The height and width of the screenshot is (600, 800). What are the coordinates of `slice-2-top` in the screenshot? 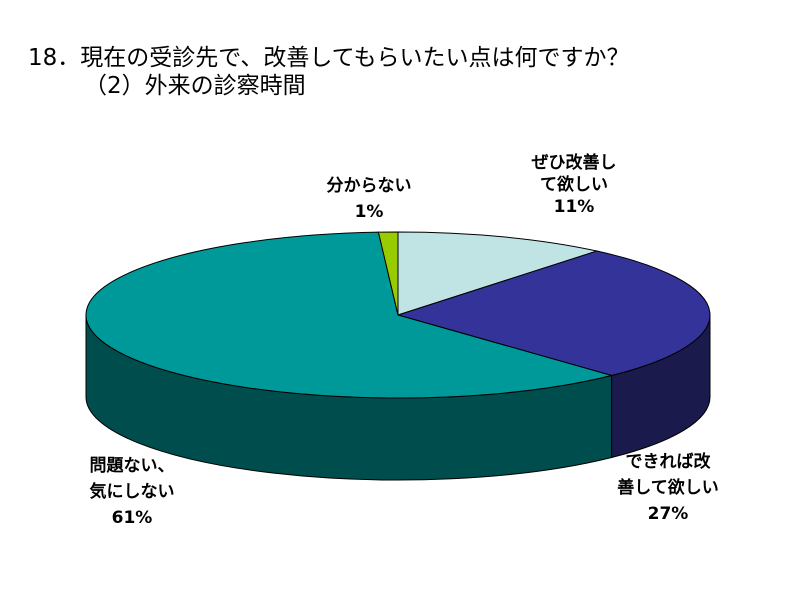 It's located at (553, 313).